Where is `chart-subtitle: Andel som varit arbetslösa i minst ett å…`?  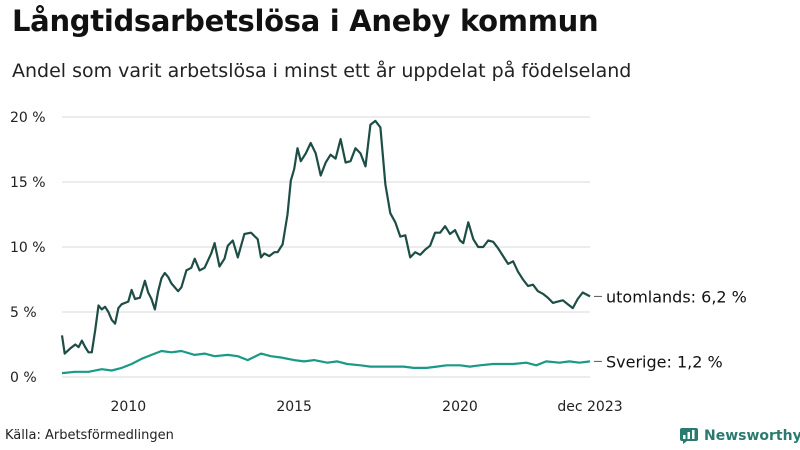 chart-subtitle: Andel som varit arbetslösa i minst ett å… is located at coordinates (322, 71).